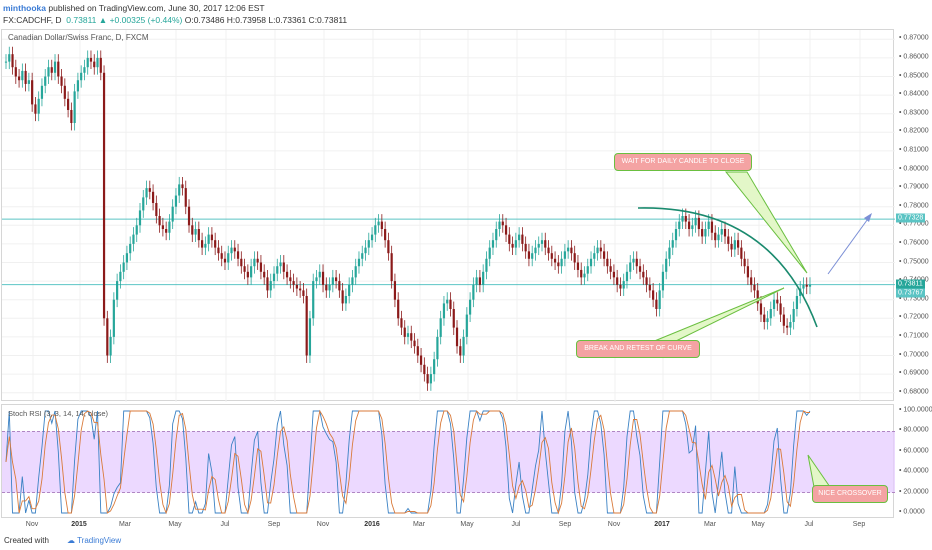 The image size is (932, 550). Describe the element at coordinates (26, 540) in the screenshot. I see `created-with-label: Created with` at that location.